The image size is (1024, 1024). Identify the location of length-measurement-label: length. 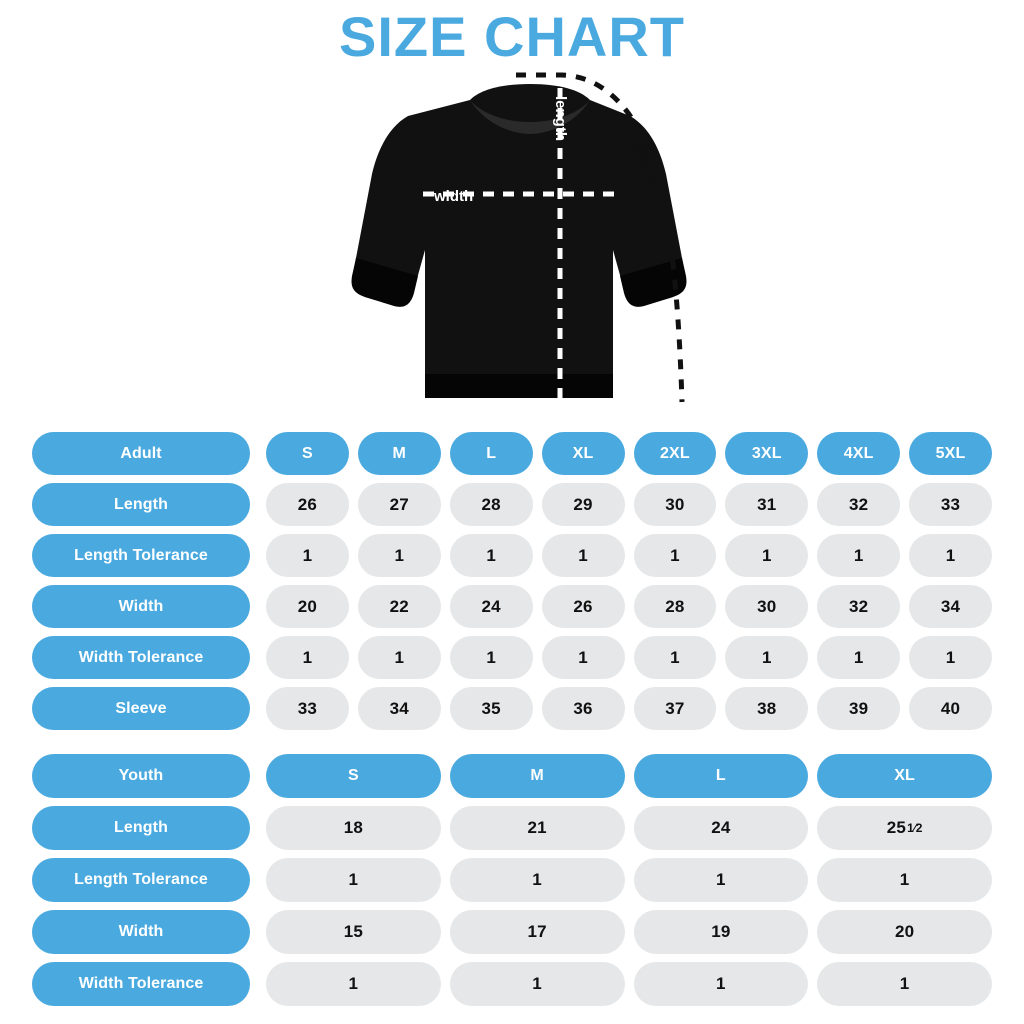
(560, 118).